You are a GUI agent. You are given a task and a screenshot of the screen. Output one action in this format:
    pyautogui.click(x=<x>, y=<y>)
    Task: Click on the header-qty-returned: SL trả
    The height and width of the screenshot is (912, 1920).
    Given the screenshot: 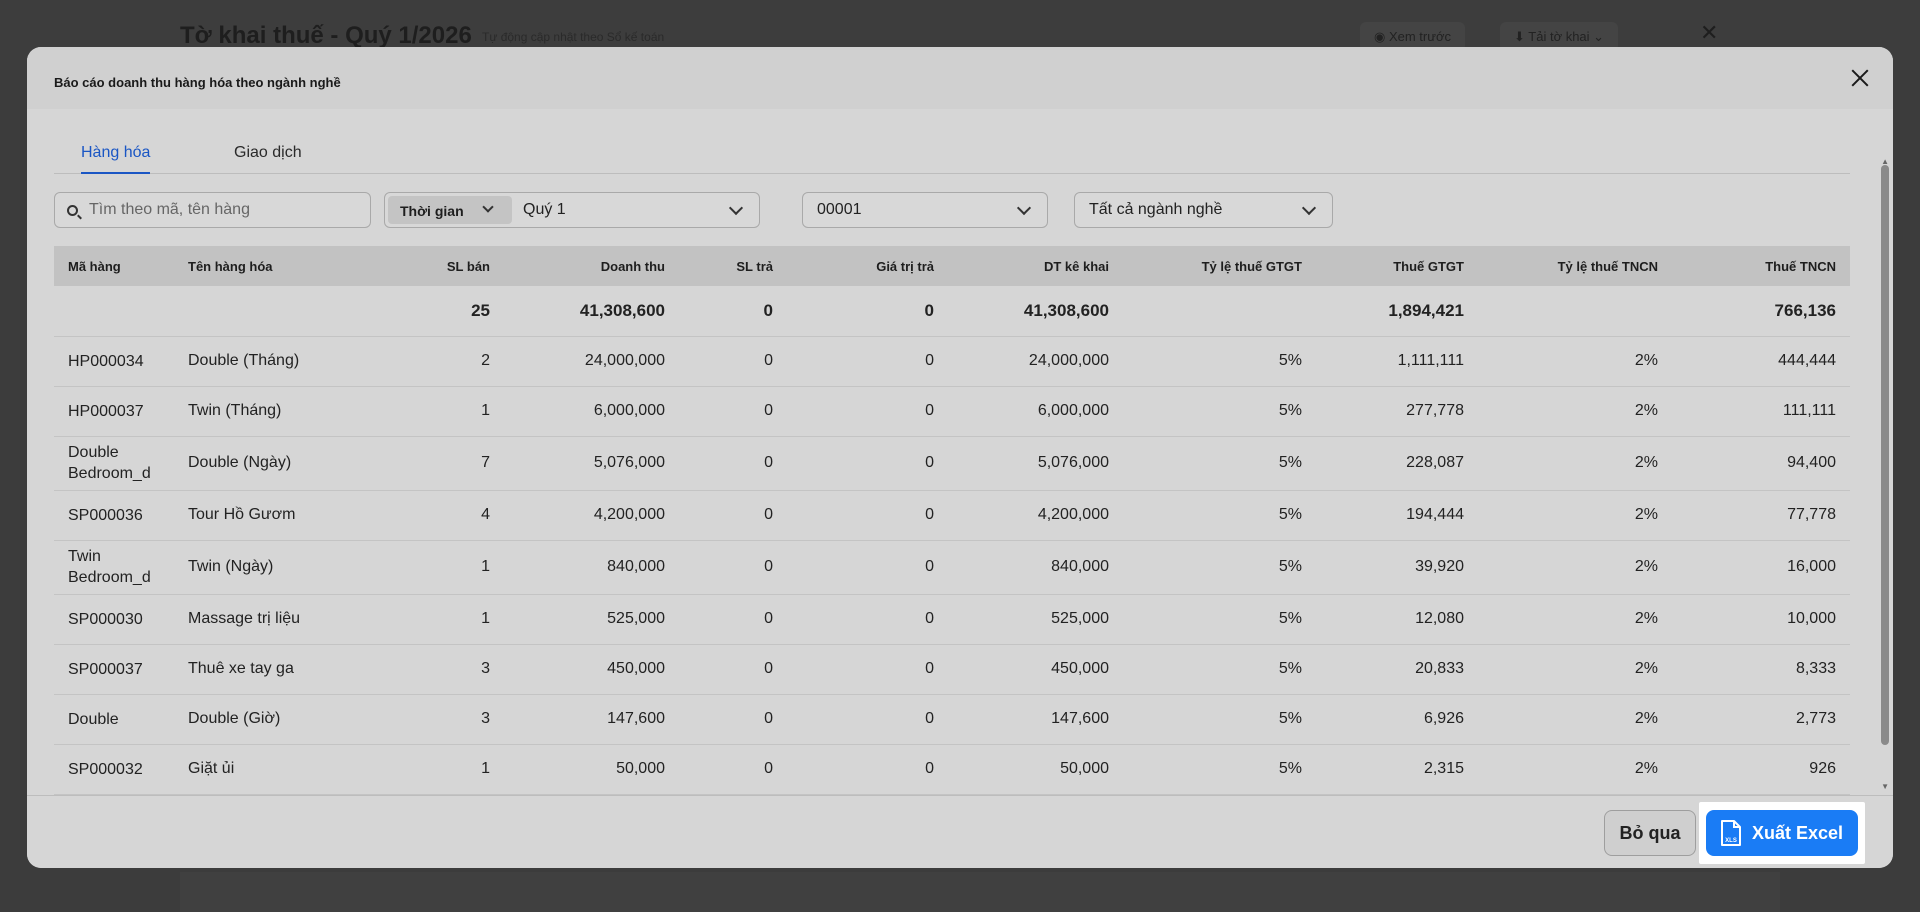 What is the action you would take?
    pyautogui.click(x=754, y=266)
    